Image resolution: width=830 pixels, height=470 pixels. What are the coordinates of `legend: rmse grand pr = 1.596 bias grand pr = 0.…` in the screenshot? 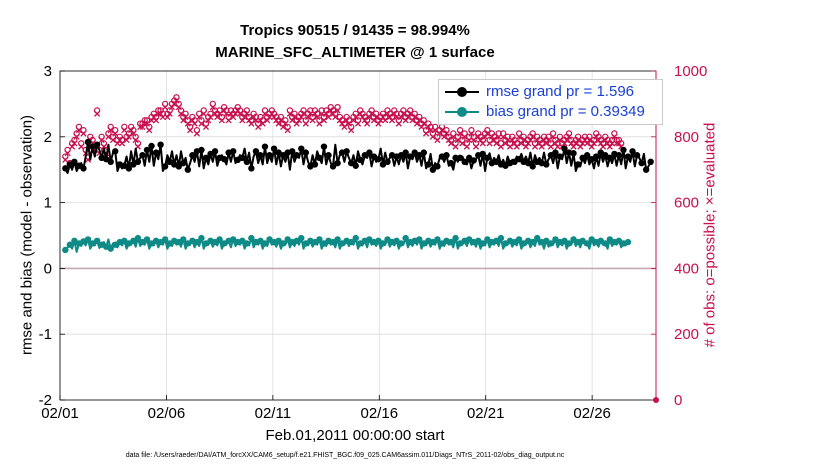 It's located at (550, 102).